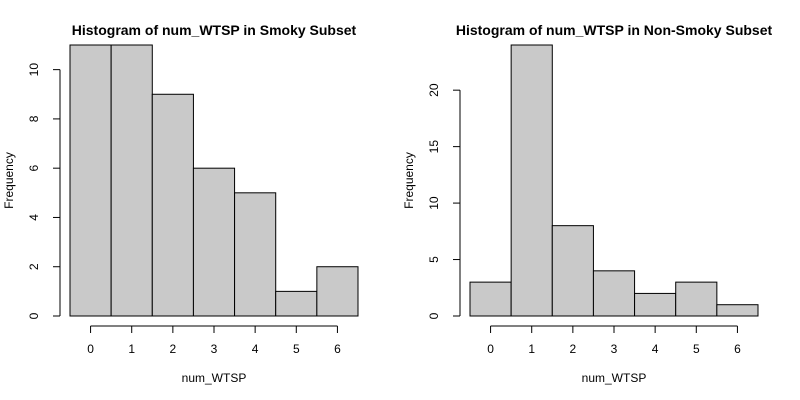  I want to click on y-tick-label: 4, so click(34, 217).